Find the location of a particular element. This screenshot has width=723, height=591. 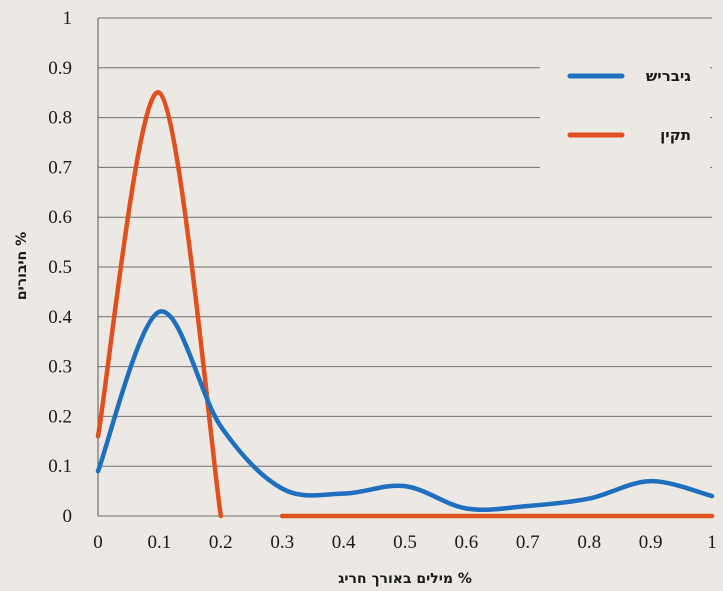

x-tick-label: 0.3 is located at coordinates (282, 542).